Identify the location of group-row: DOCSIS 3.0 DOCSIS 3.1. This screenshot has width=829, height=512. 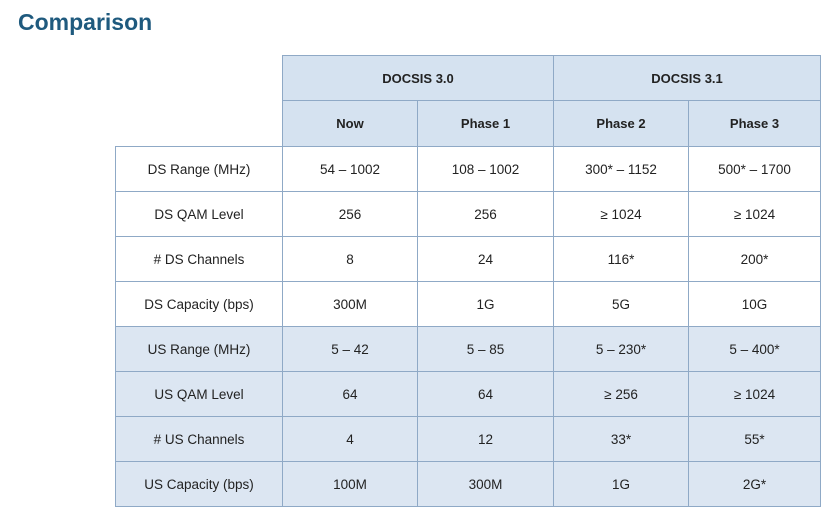
(468, 78).